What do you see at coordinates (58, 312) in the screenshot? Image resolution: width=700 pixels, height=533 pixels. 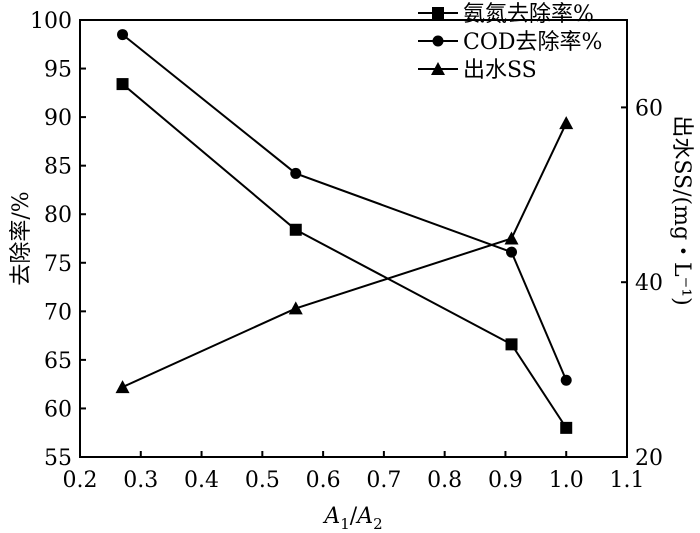 I see `y-left-tick-label: 70` at bounding box center [58, 312].